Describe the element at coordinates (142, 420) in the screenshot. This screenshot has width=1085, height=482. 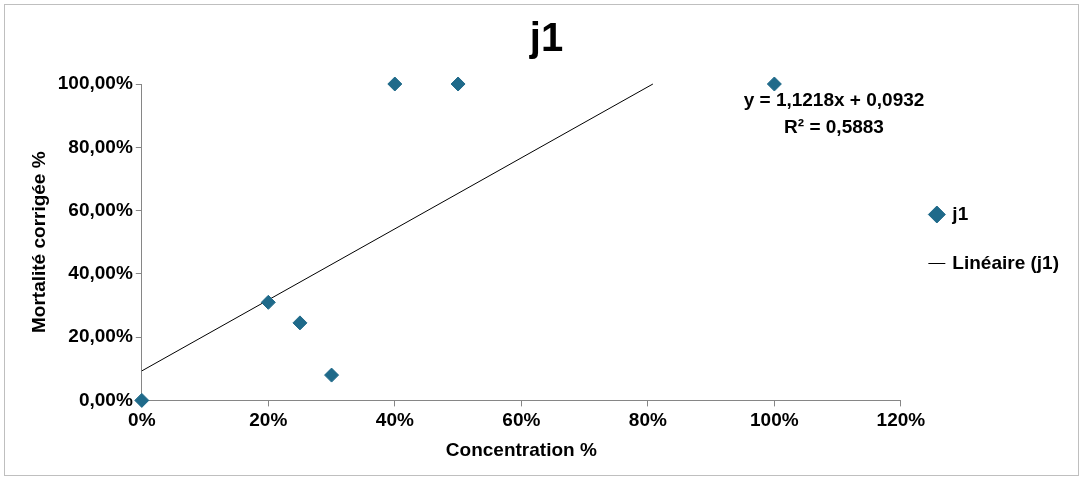
I see `x-tick-label: 0%` at that location.